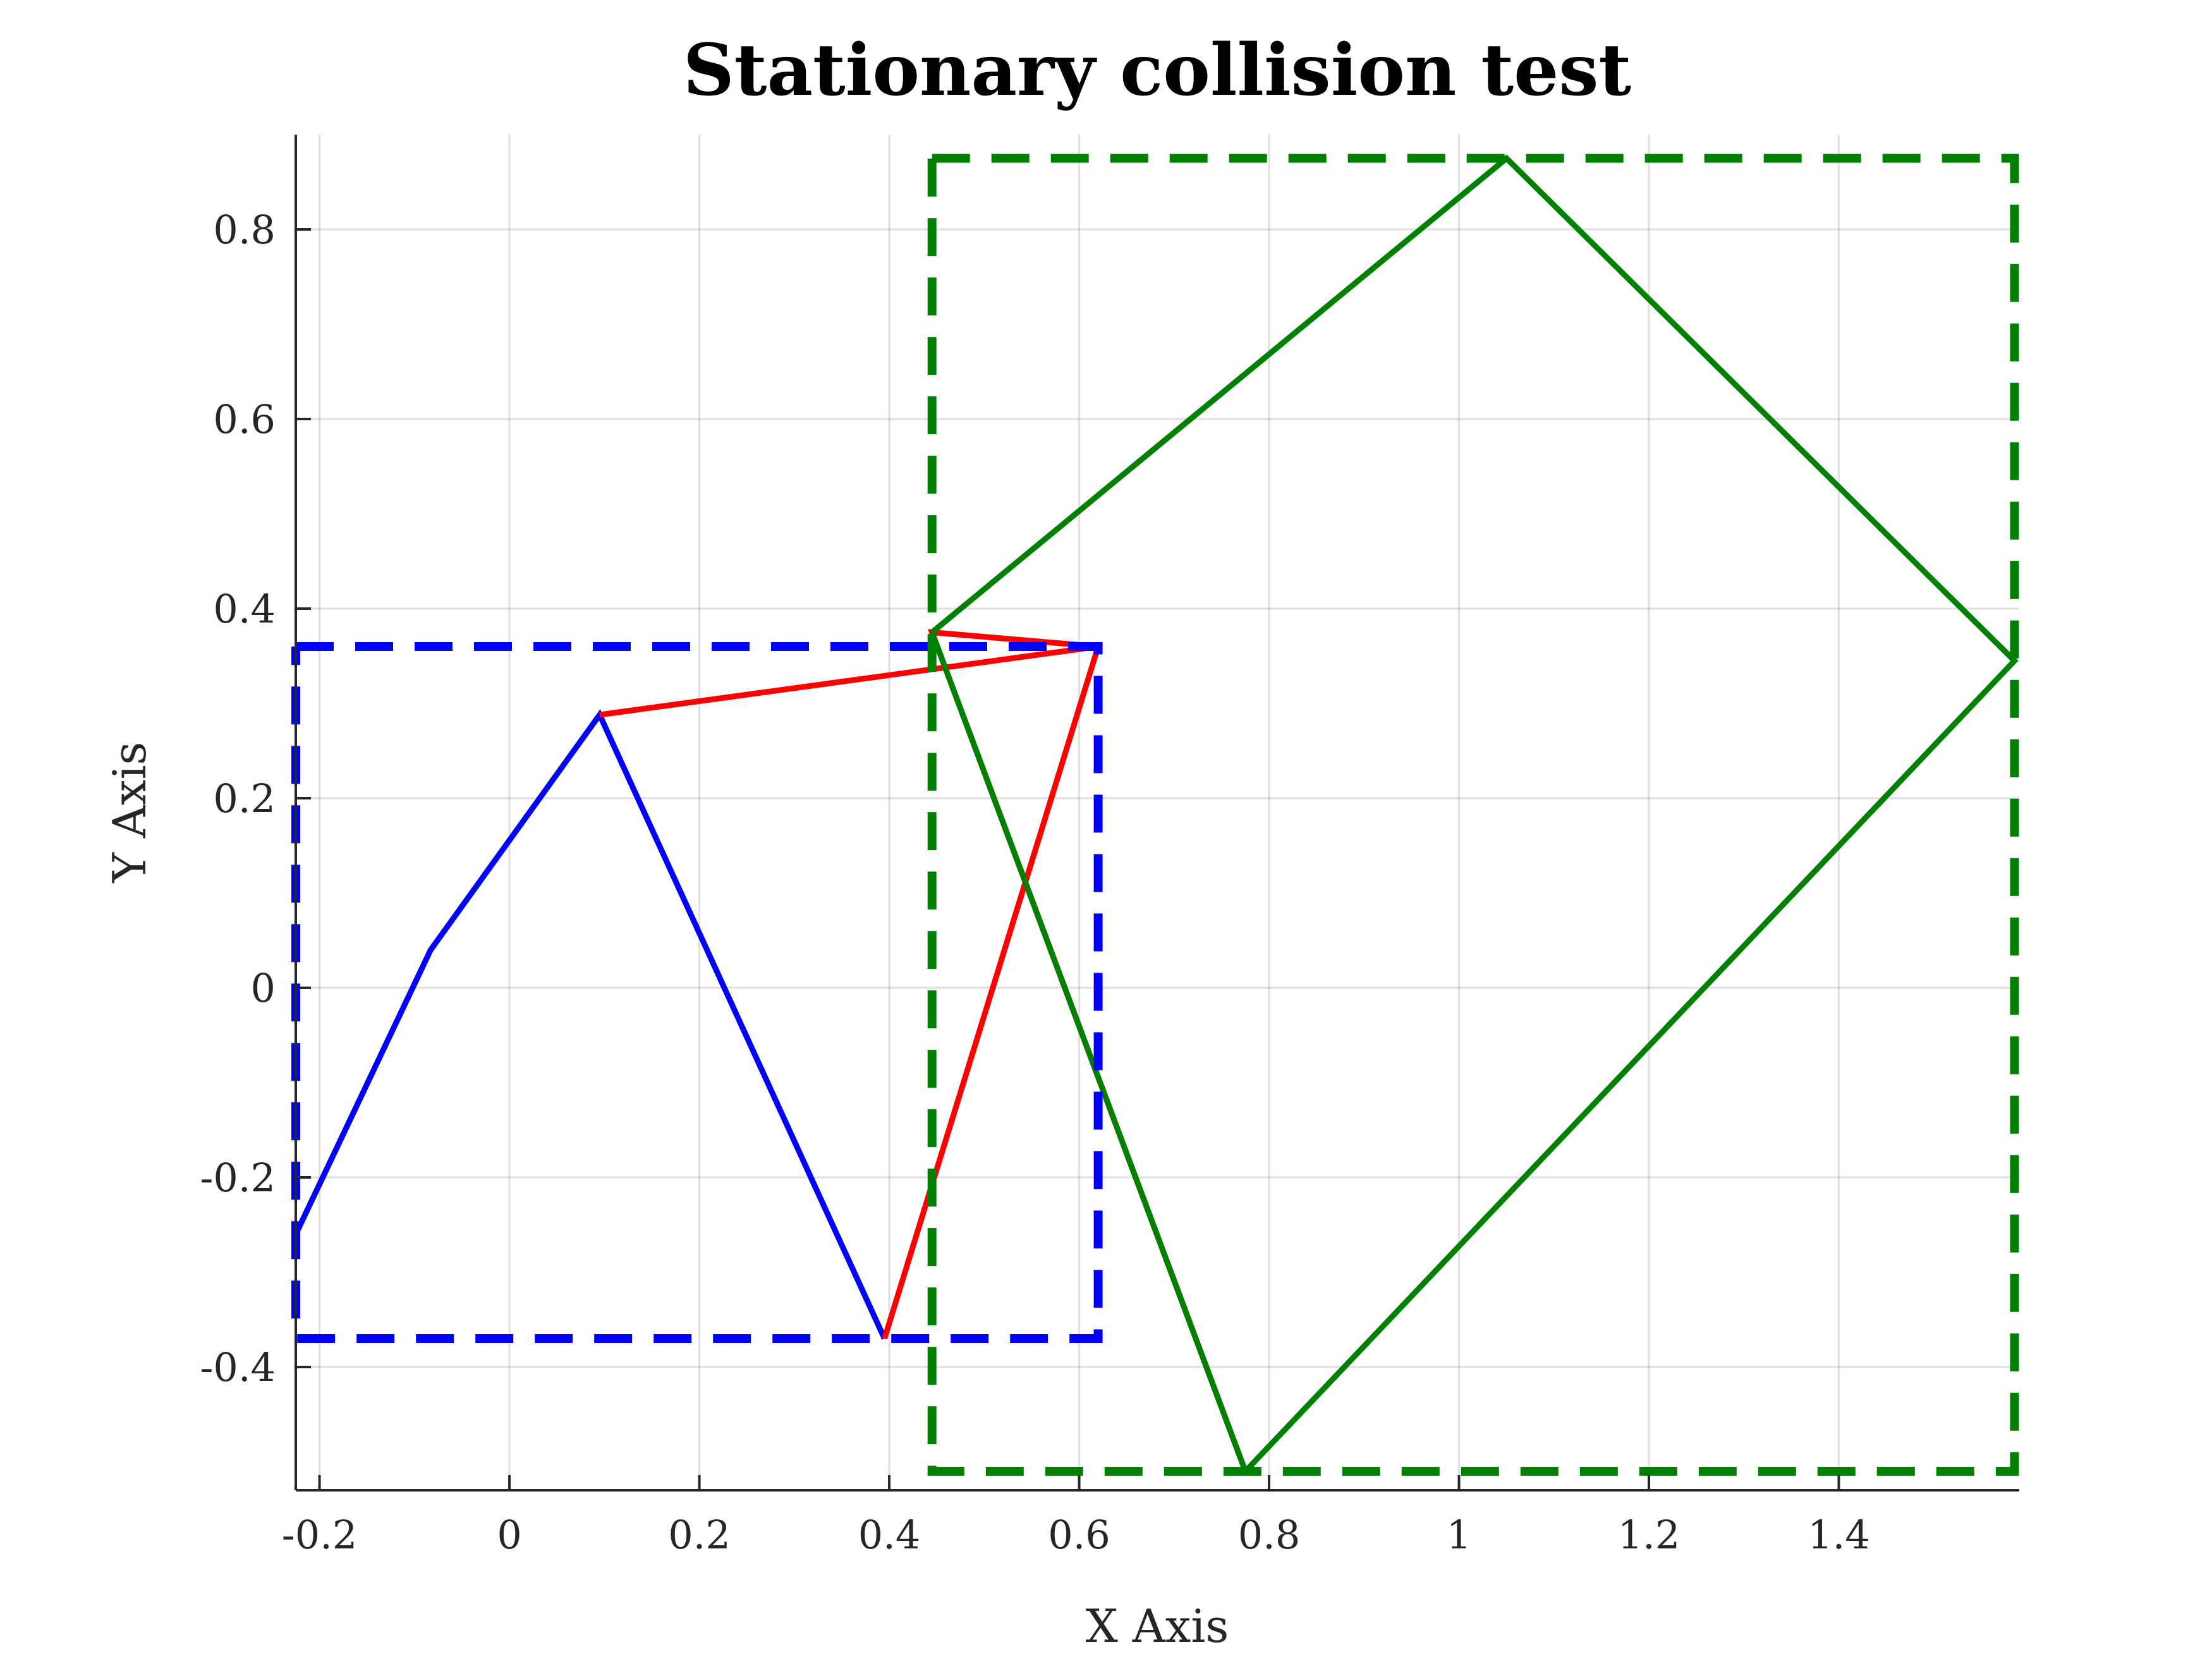  Describe the element at coordinates (238, 1367) in the screenshot. I see `y-tick-label: -0.4` at that location.